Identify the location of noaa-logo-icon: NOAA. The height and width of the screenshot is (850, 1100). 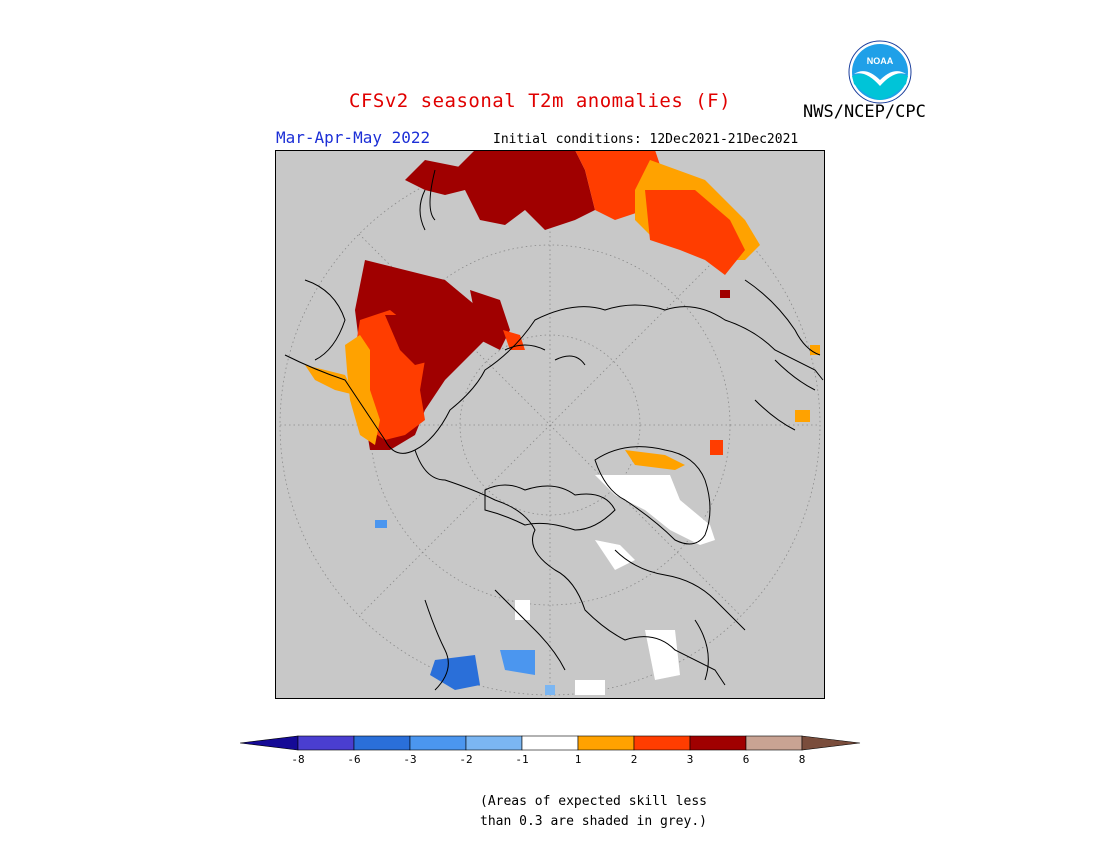
(880, 72).